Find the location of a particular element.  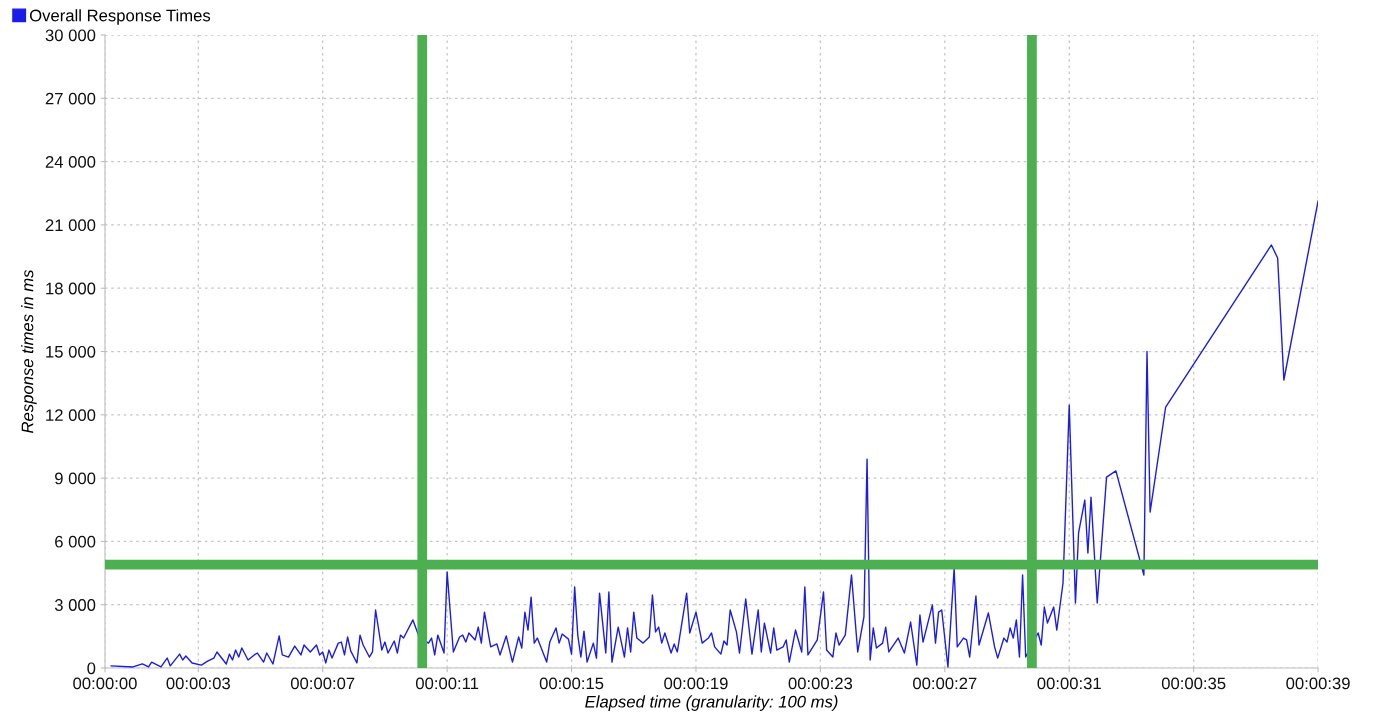

x-tick-label: 00:00:35 is located at coordinates (1193, 683).